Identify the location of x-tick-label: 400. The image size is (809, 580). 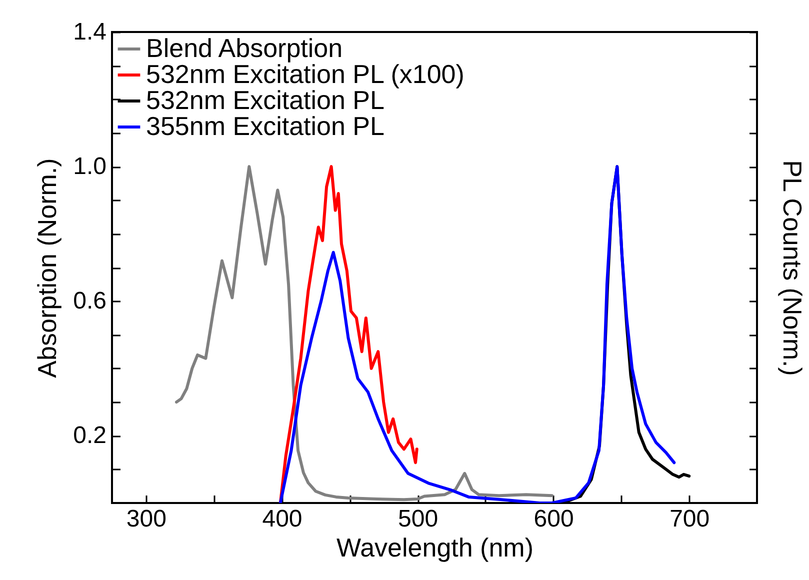
(282, 519).